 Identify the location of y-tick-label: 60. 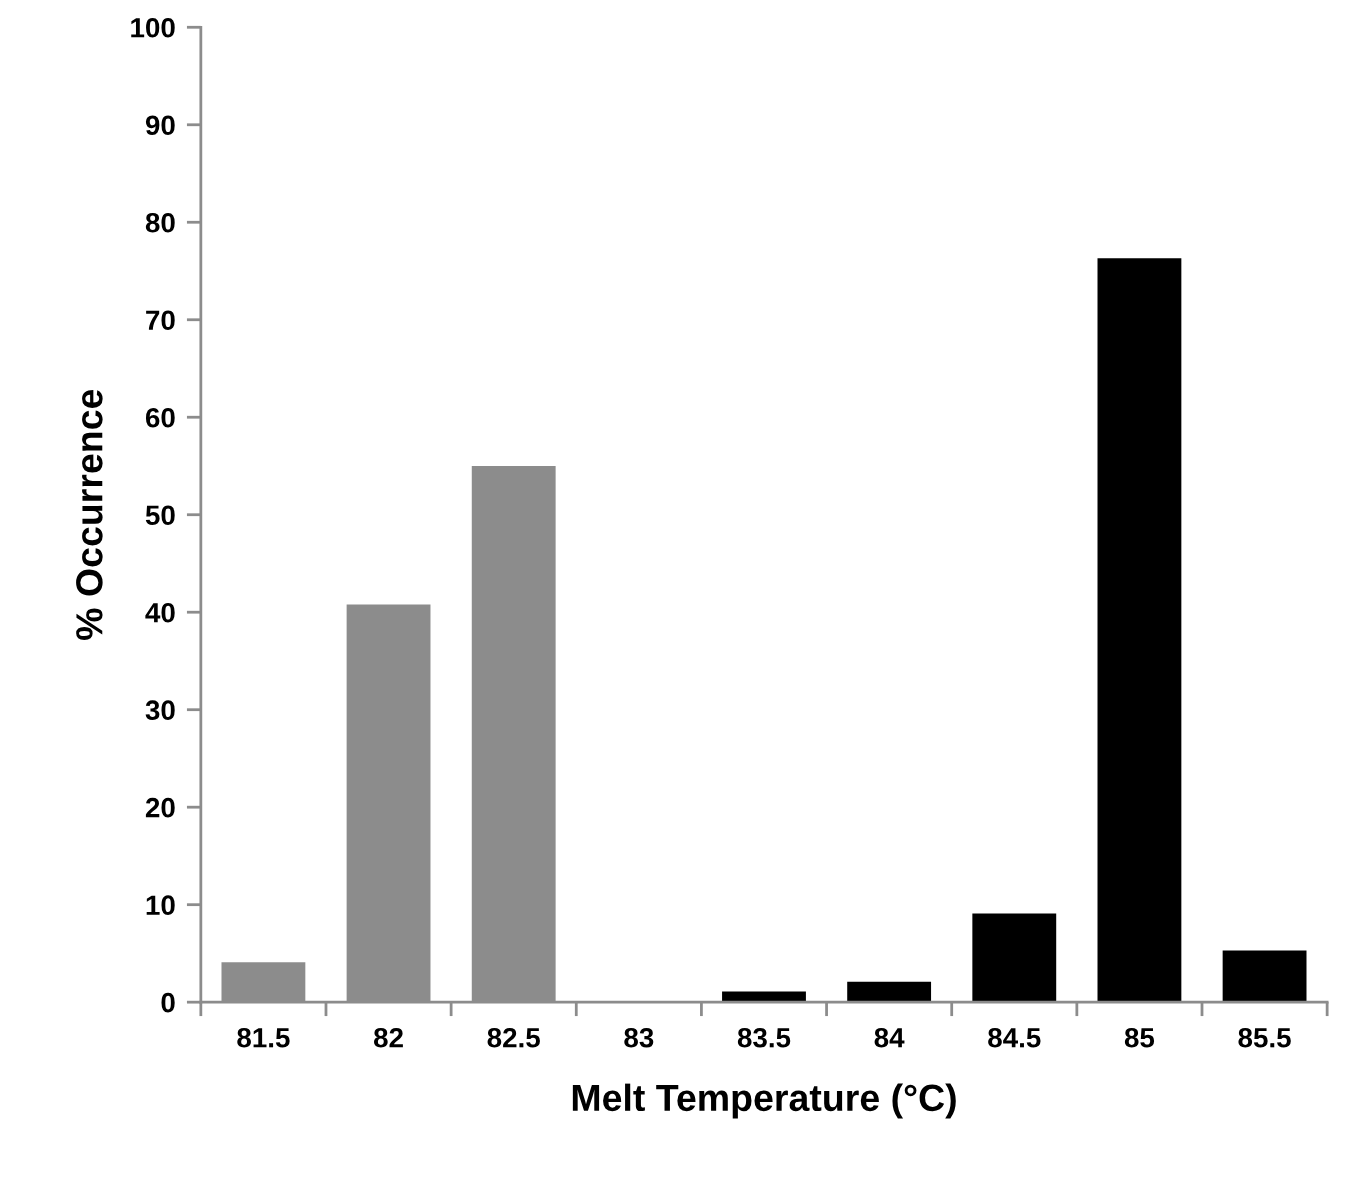
(160, 417).